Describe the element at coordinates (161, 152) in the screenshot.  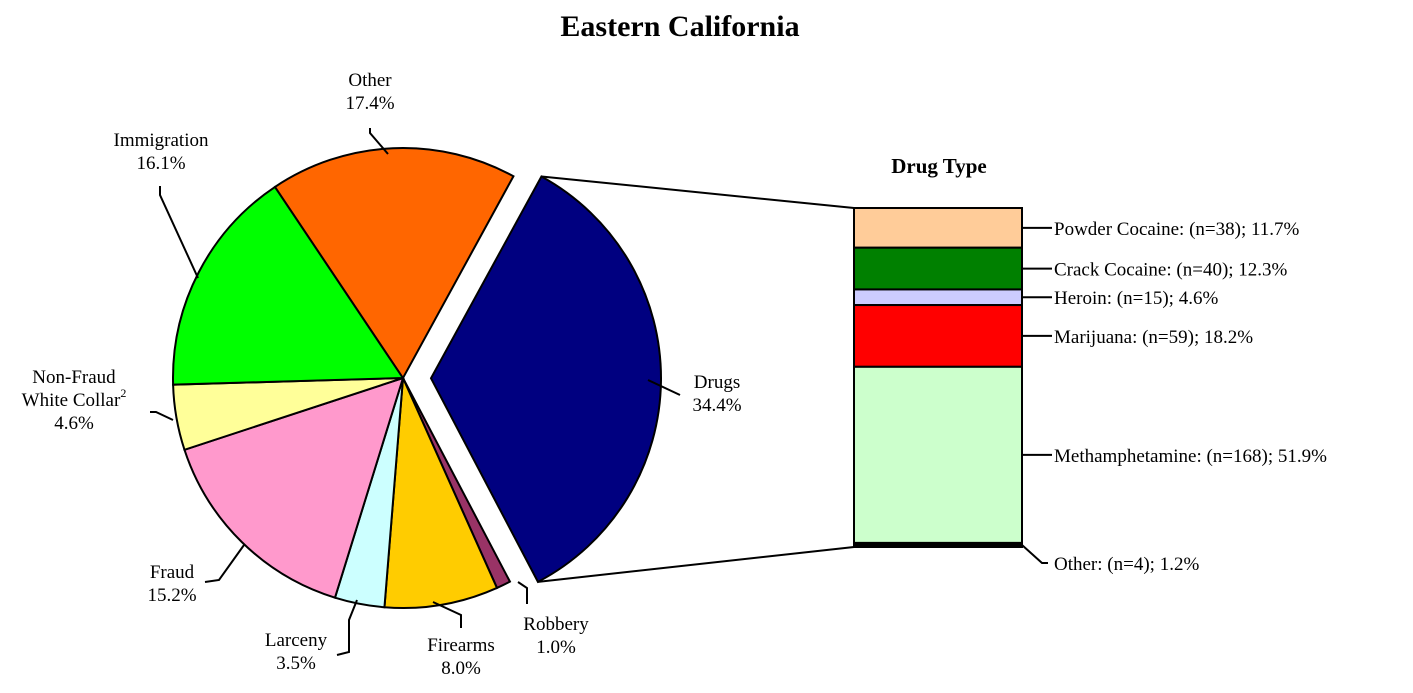
I see `pie-label-immigration: Immigration 16.1%` at that location.